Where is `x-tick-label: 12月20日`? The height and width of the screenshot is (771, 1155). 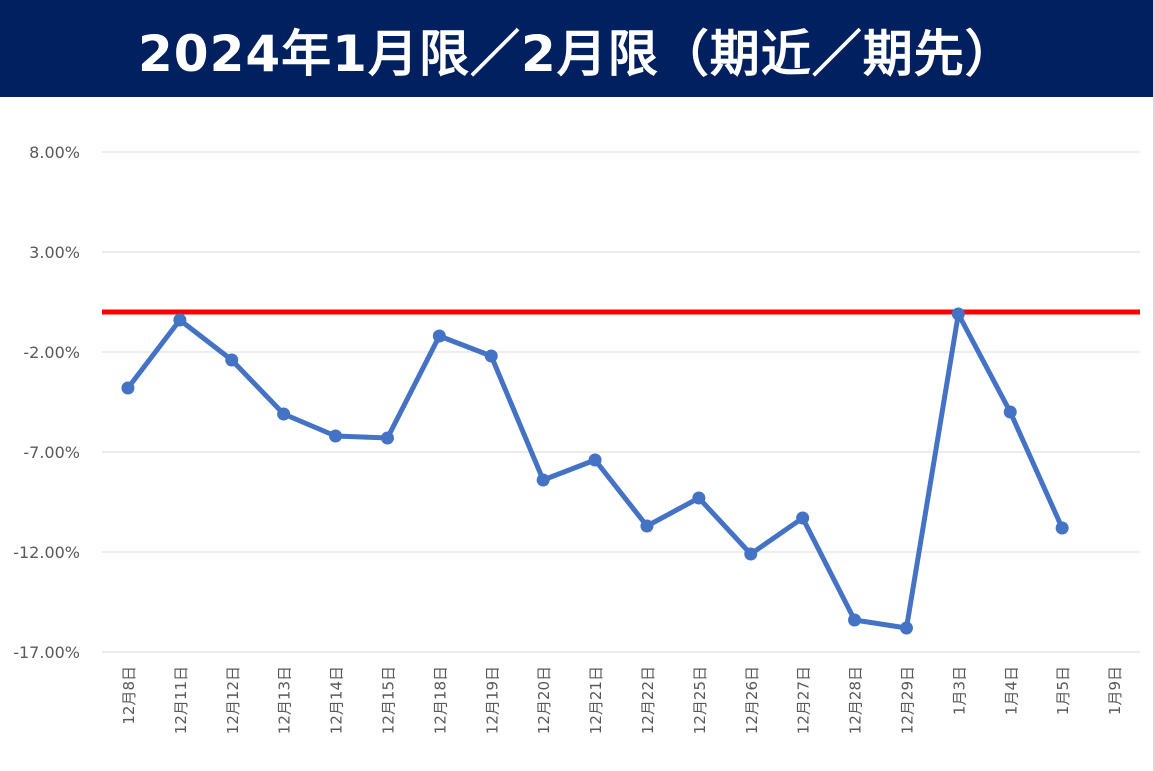
x-tick-label: 12月20日 is located at coordinates (544, 700).